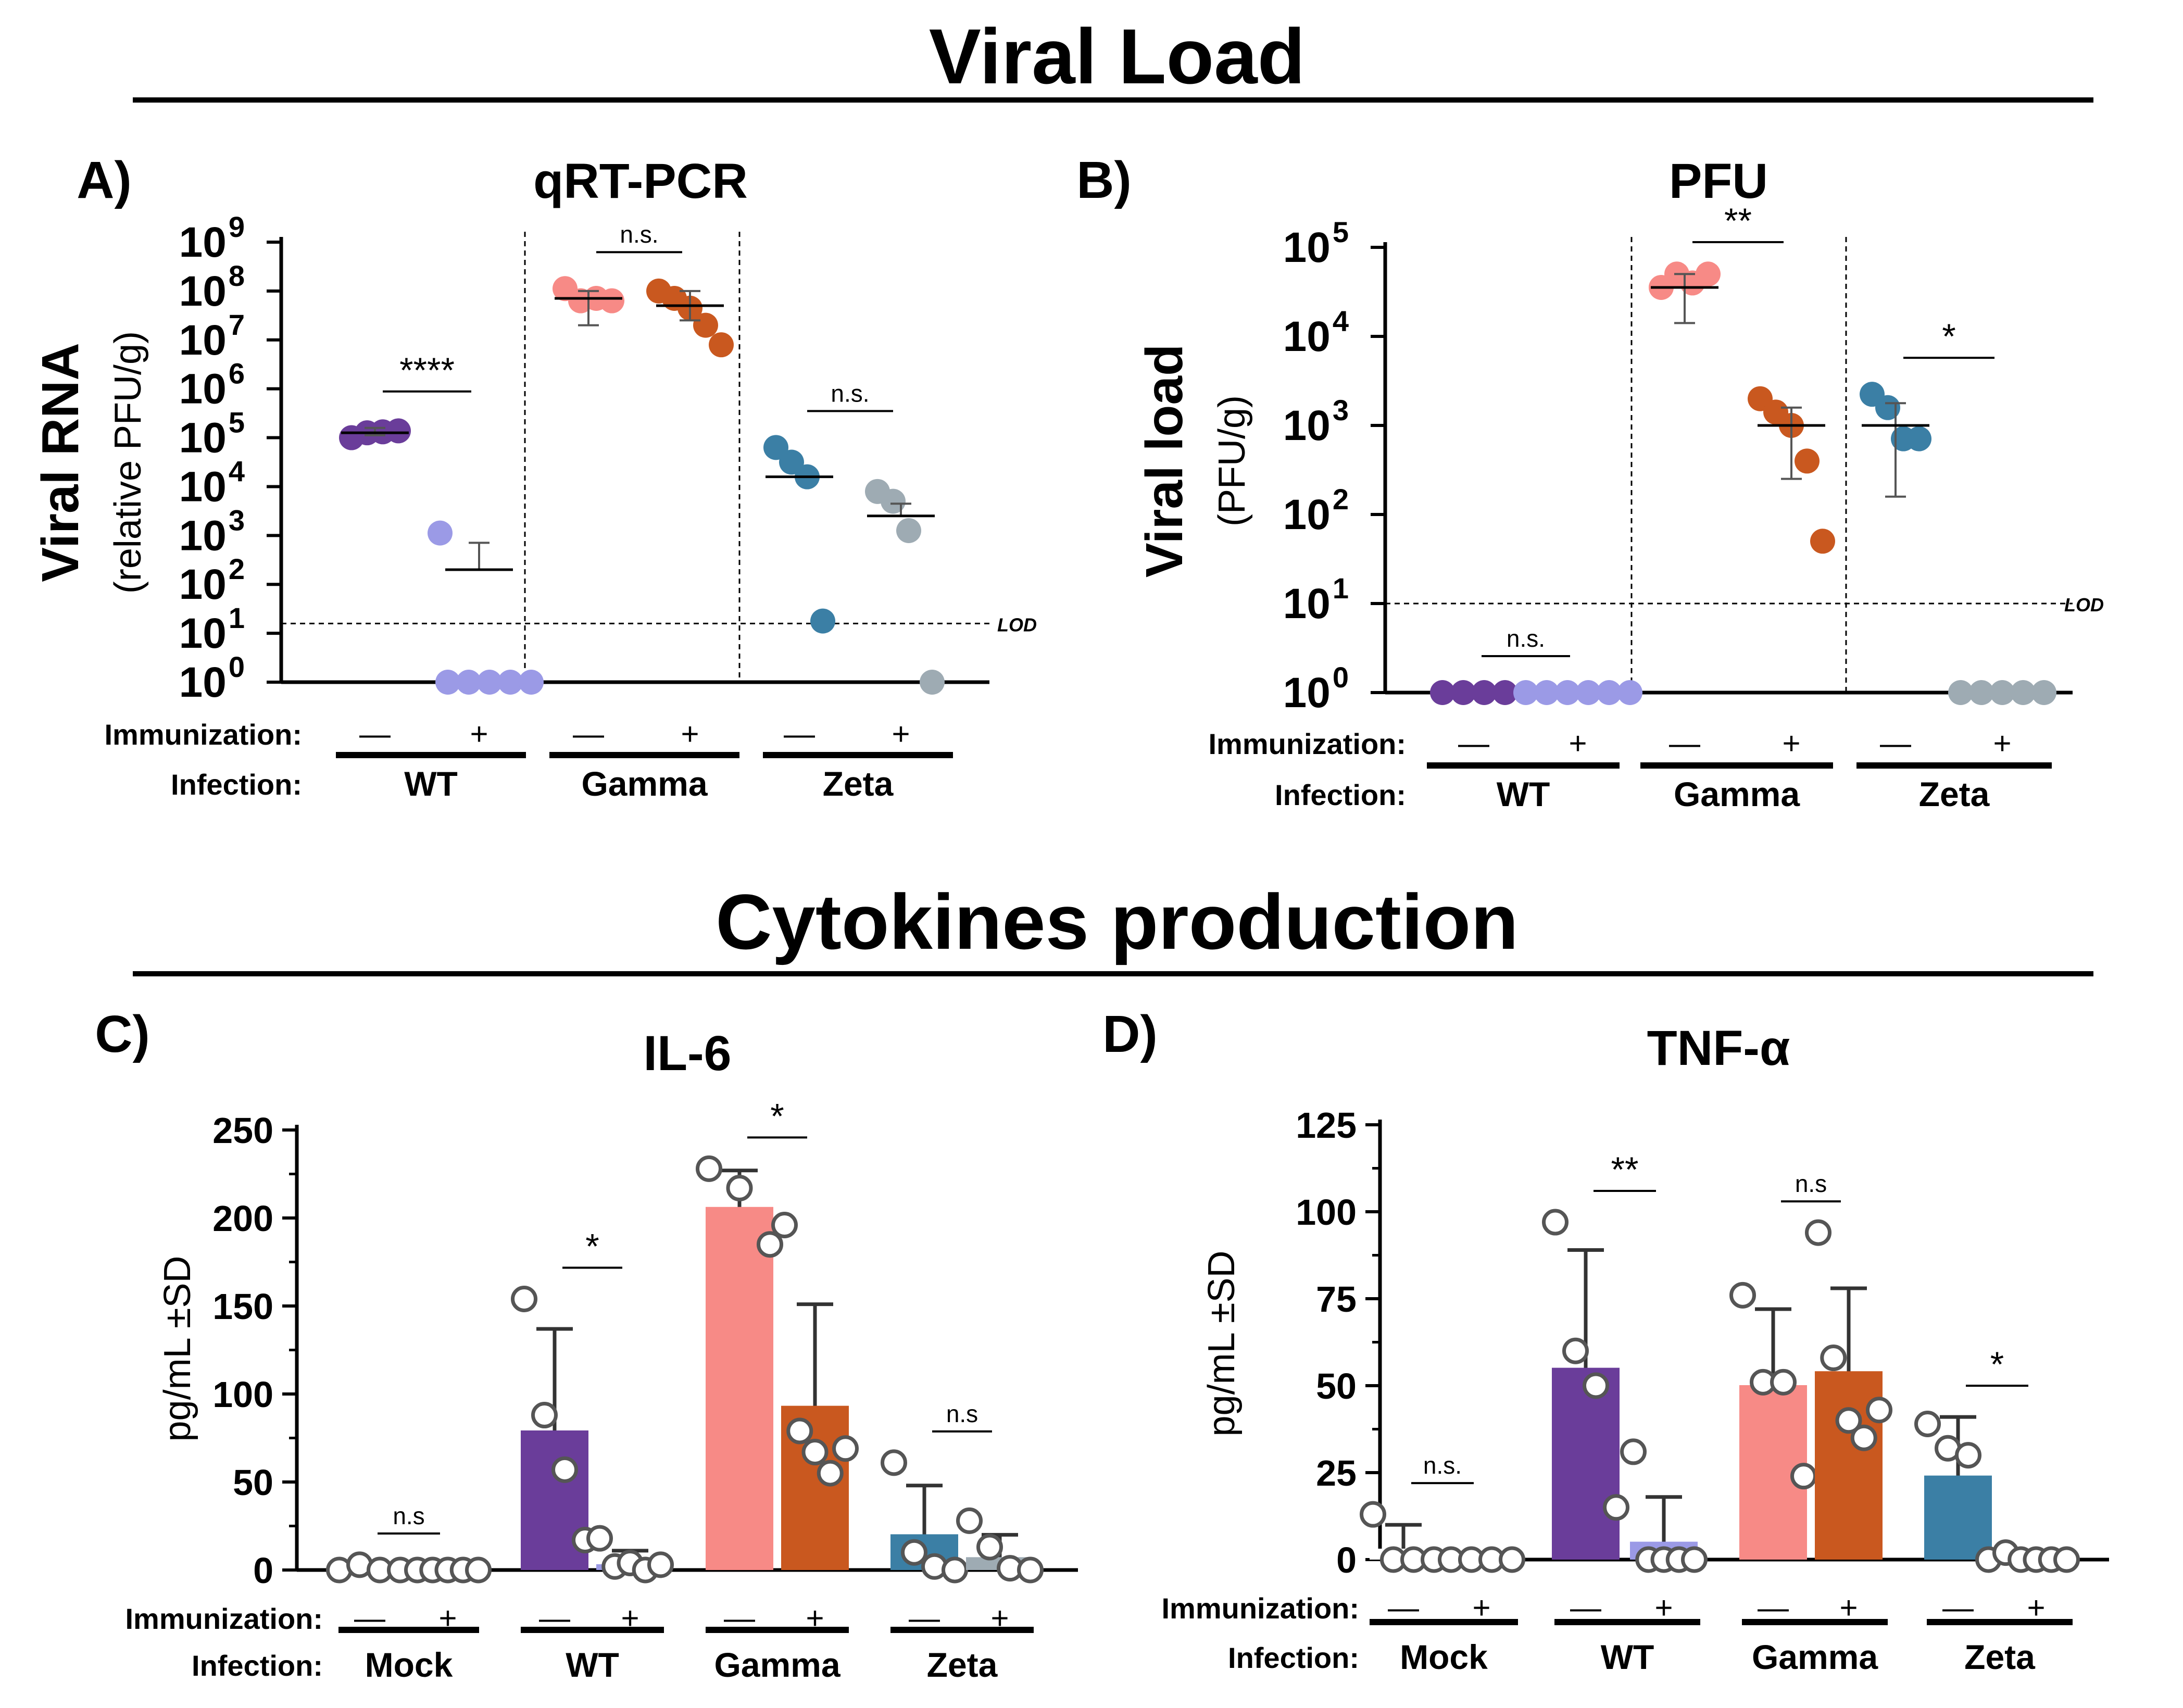 This screenshot has height=1708, width=2183. What do you see at coordinates (122, 1034) in the screenshot?
I see `panel-label: C)` at bounding box center [122, 1034].